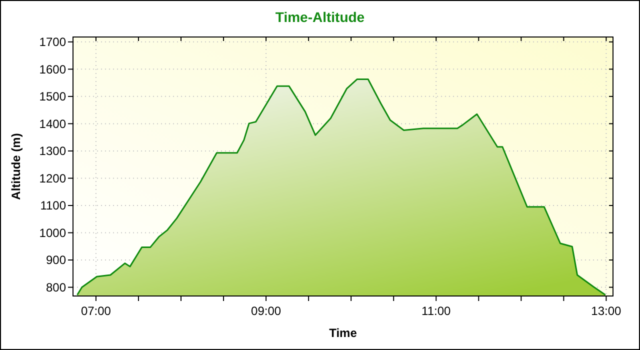  I want to click on y-tick-label: 1300, so click(52, 151).